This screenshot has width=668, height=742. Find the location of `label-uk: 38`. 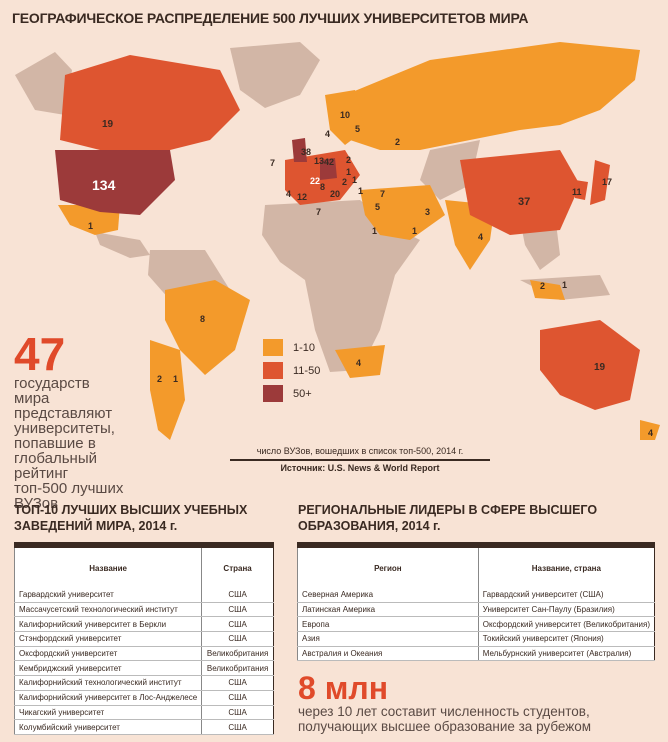

label-uk: 38 is located at coordinates (306, 152).